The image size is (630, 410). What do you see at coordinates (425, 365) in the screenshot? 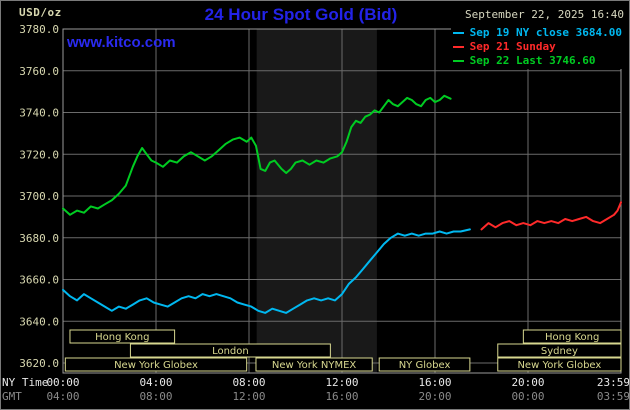
I see `svg-text: NY Globex` at bounding box center [425, 365].